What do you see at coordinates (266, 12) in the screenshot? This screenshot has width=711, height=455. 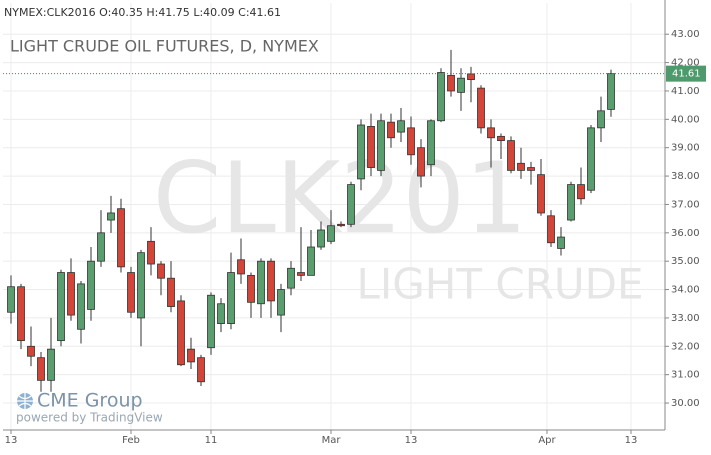 I see `c-value: 41.61` at bounding box center [266, 12].